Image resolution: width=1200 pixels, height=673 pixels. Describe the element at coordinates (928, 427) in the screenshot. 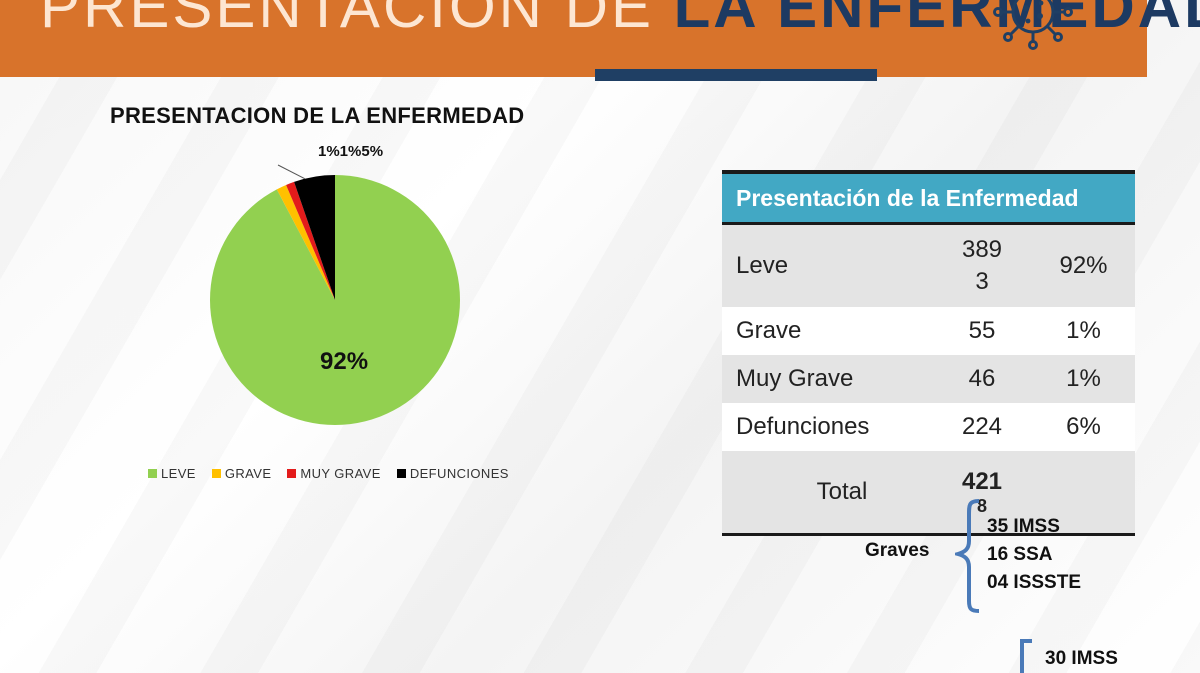

I see `table-row-defunciones: Defunciones 224 6%` at that location.